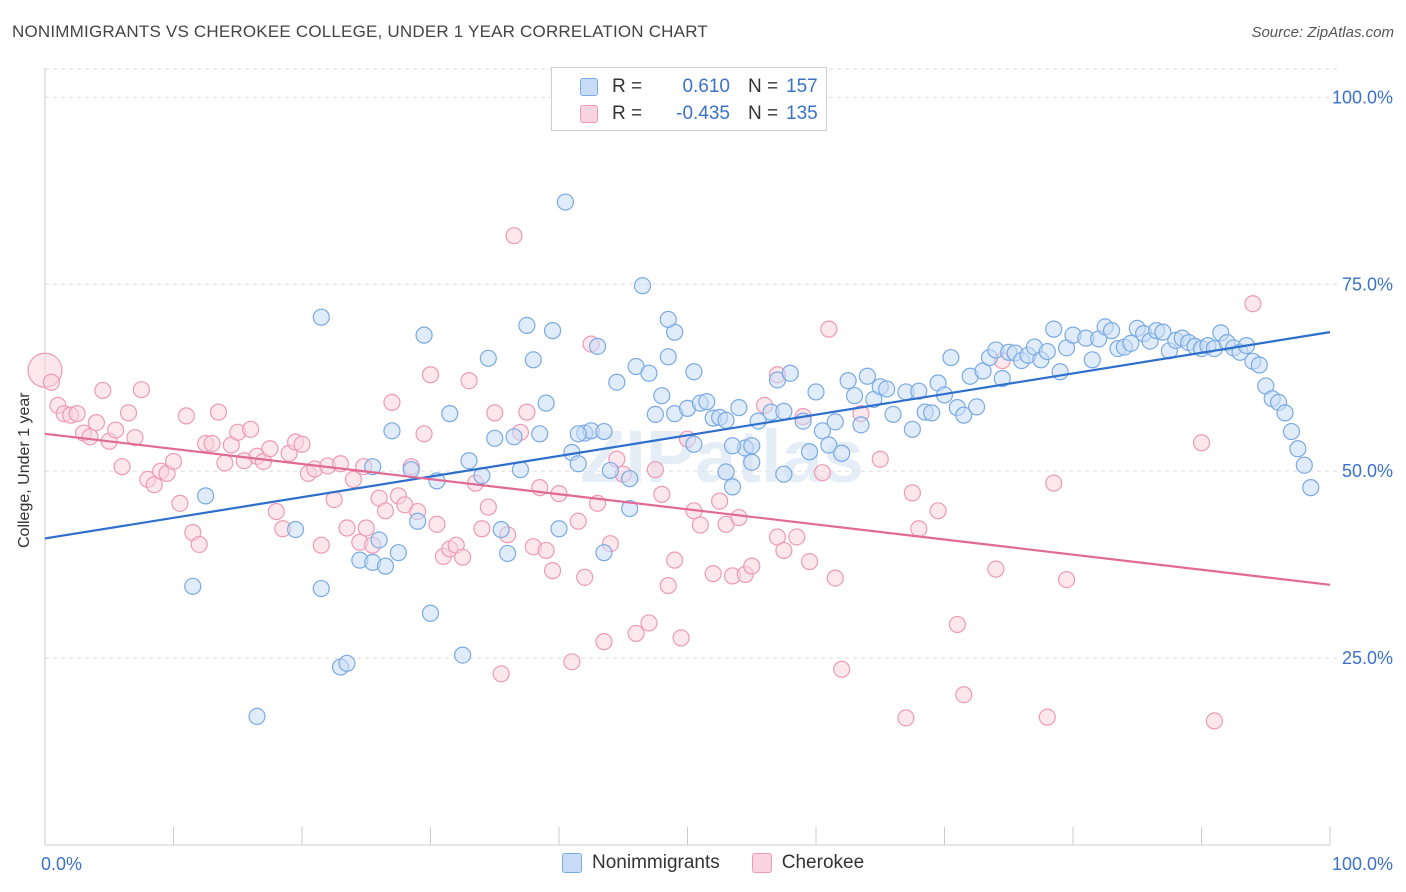 The height and width of the screenshot is (892, 1406). Describe the element at coordinates (572, 863) in the screenshot. I see `legend-swatch-blue` at that location.